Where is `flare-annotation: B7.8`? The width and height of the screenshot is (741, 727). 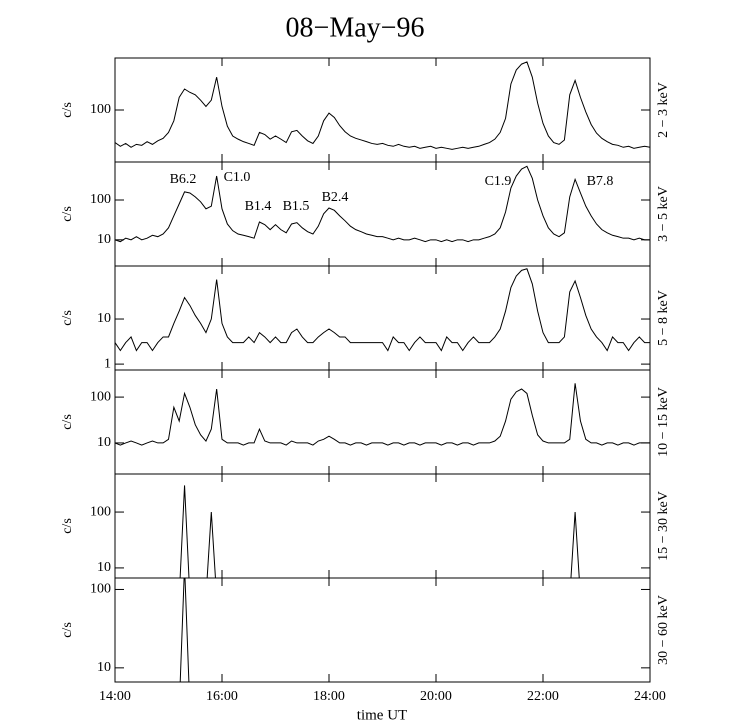
flare-annotation: B7.8 is located at coordinates (600, 181).